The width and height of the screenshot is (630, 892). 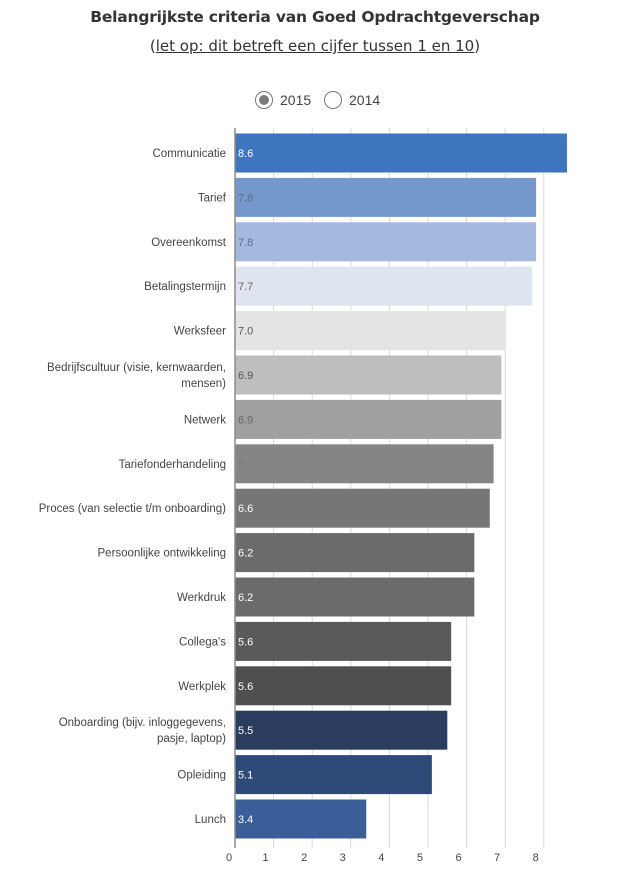 I want to click on radio-2014-icon, so click(x=333, y=100).